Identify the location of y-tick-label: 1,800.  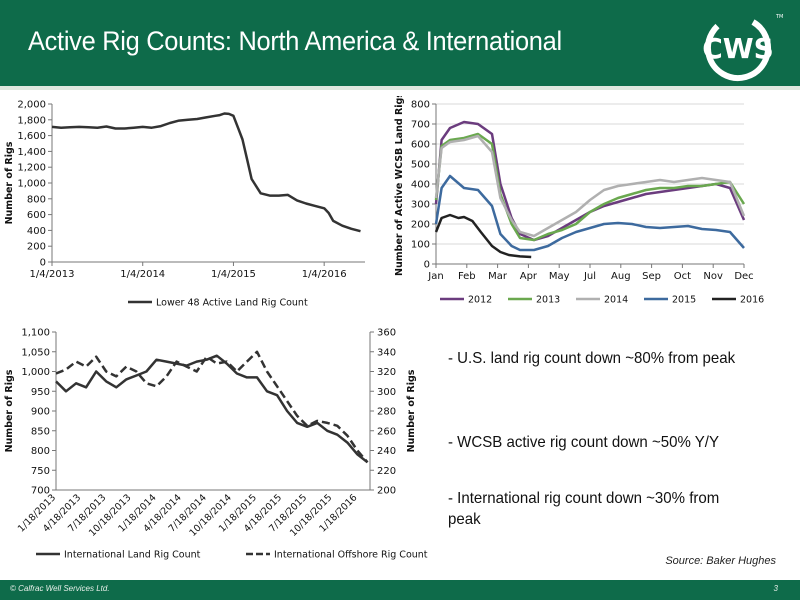
(31, 120).